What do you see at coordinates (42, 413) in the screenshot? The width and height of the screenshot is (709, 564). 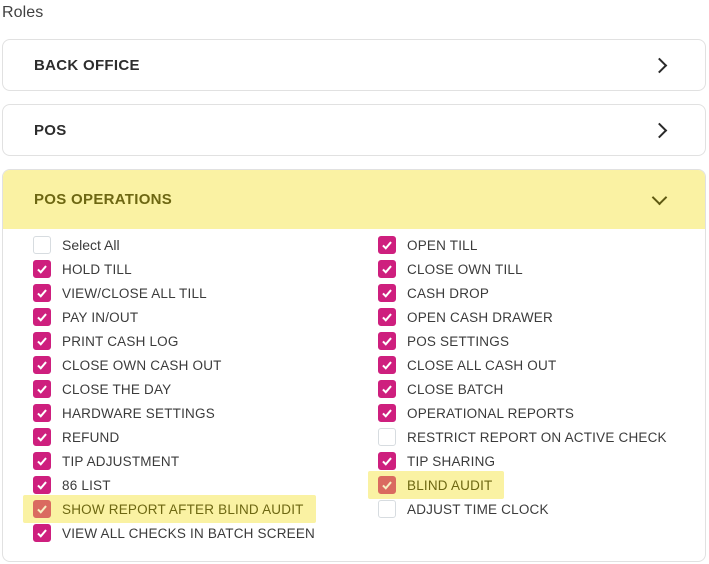 I see `checkbox-hardware-settings` at bounding box center [42, 413].